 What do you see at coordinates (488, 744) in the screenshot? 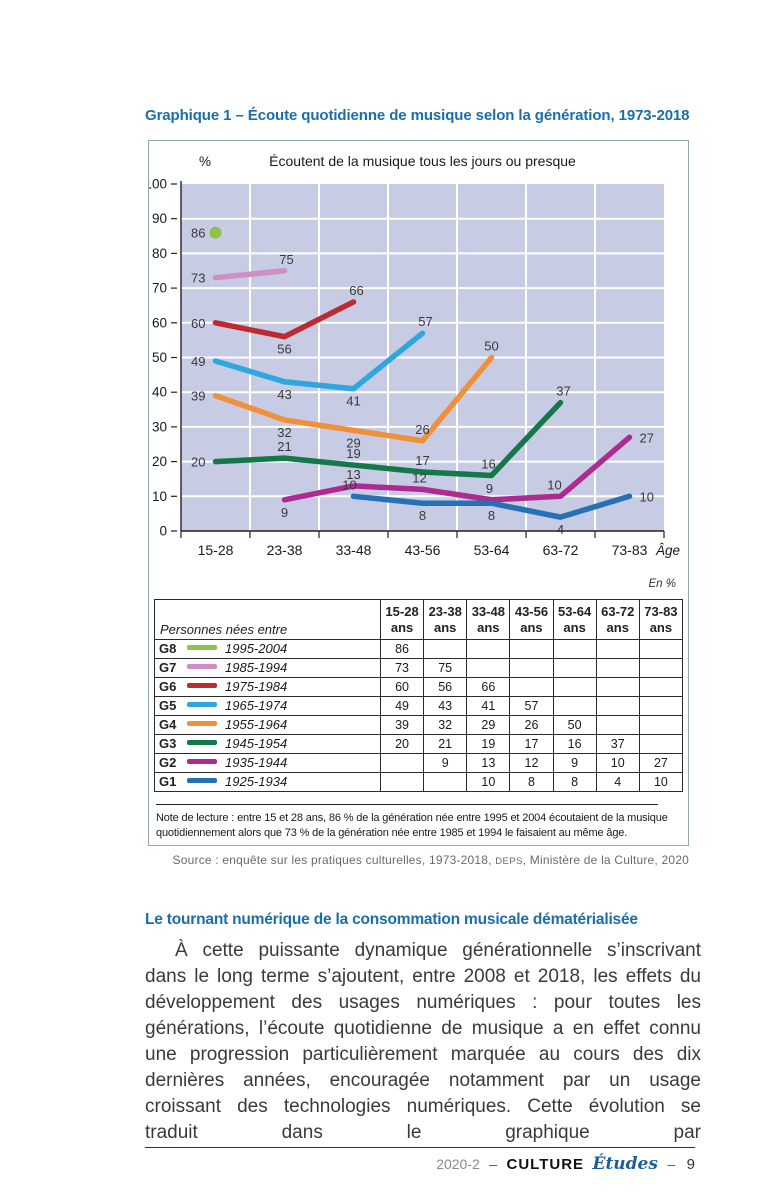
I see `table-value-cell: 19` at bounding box center [488, 744].